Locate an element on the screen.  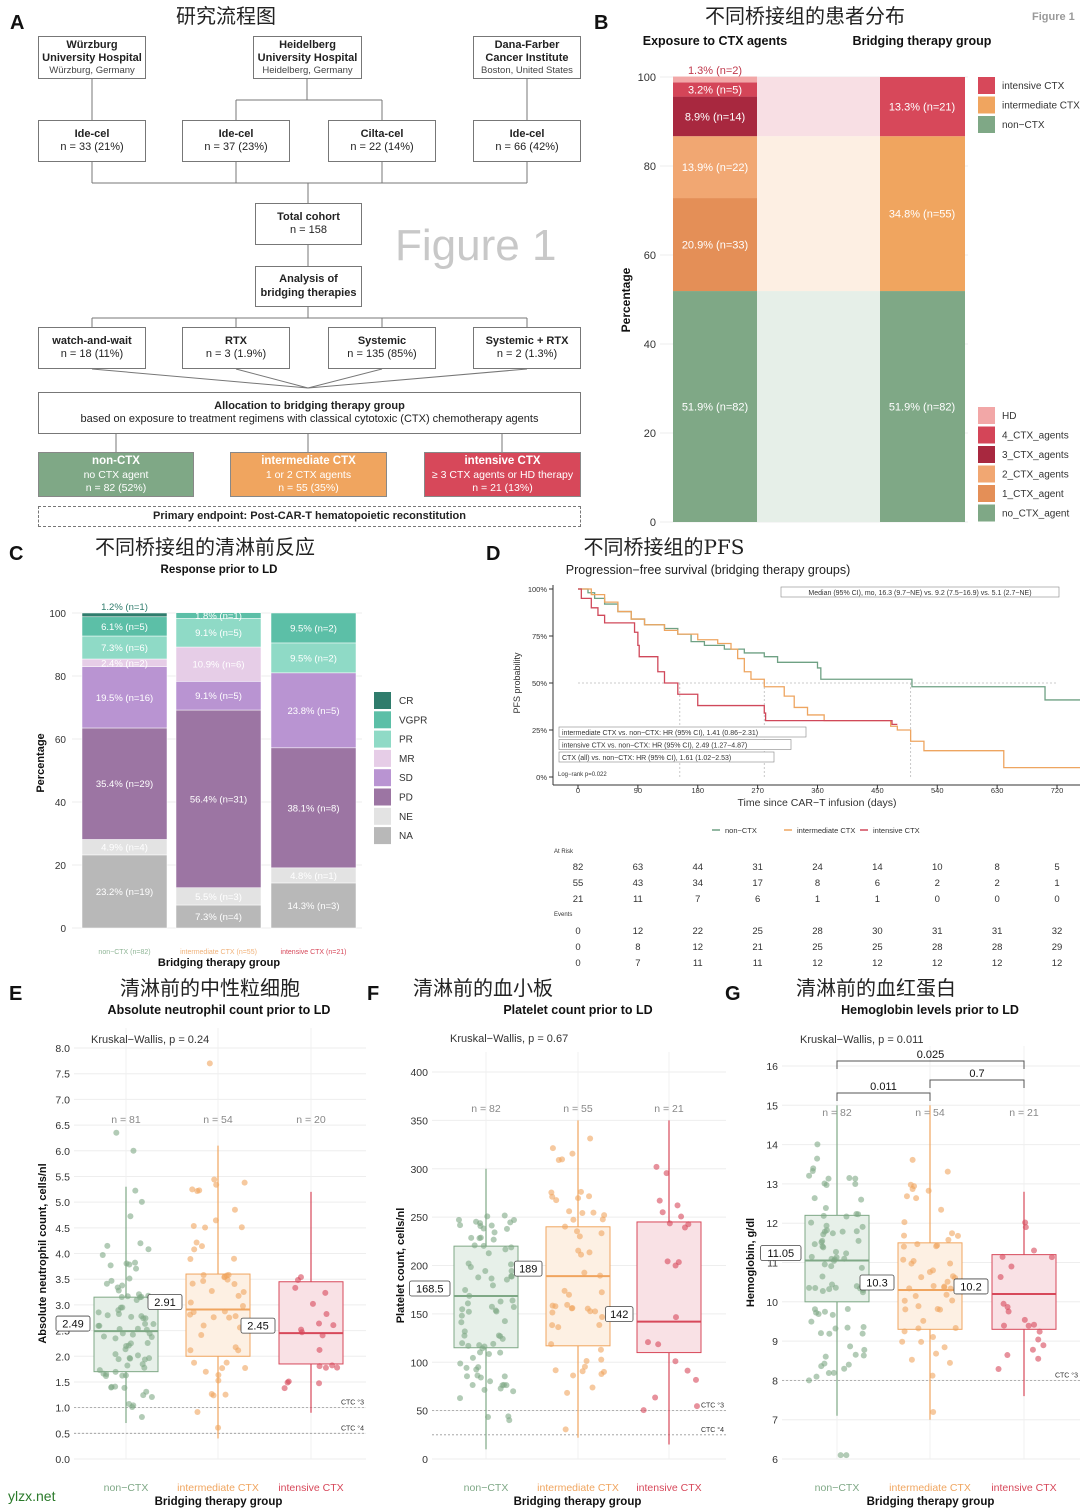
y-tick-label: 300 is located at coordinates (419, 1170).